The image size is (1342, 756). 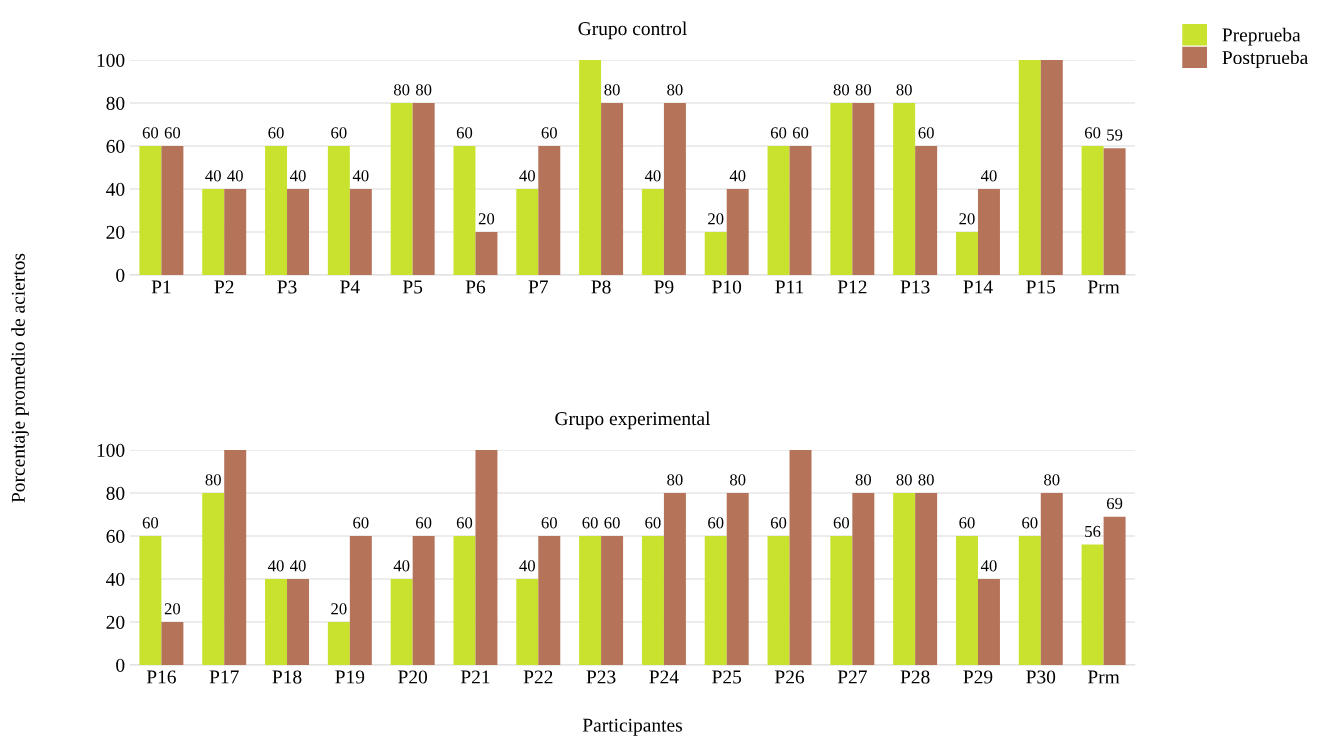 I want to click on x-tick-label: P28, so click(x=915, y=677).